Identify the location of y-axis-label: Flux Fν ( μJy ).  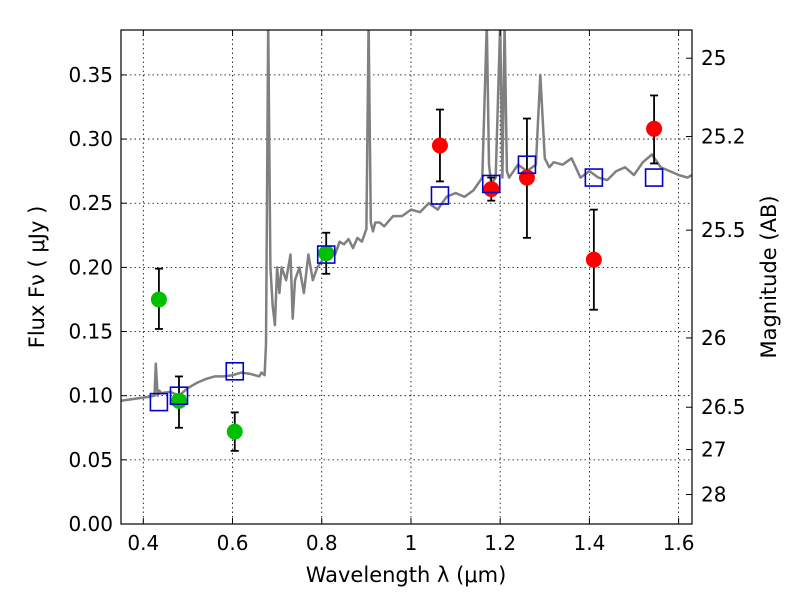
(37, 277).